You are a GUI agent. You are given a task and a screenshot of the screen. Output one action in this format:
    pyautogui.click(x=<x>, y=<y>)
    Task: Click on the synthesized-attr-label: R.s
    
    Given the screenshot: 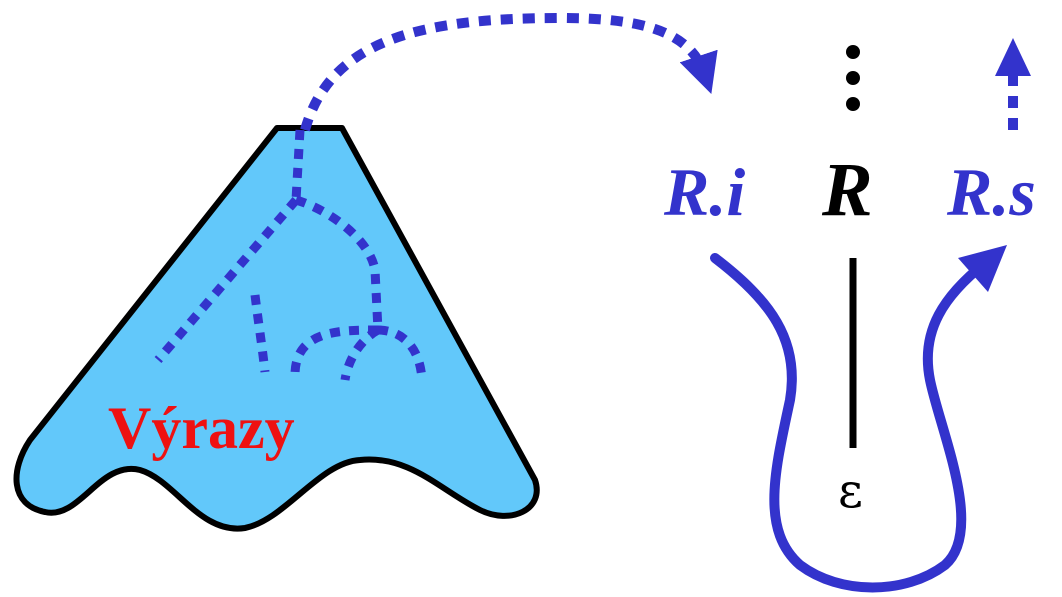 What is the action you would take?
    pyautogui.click(x=991, y=192)
    